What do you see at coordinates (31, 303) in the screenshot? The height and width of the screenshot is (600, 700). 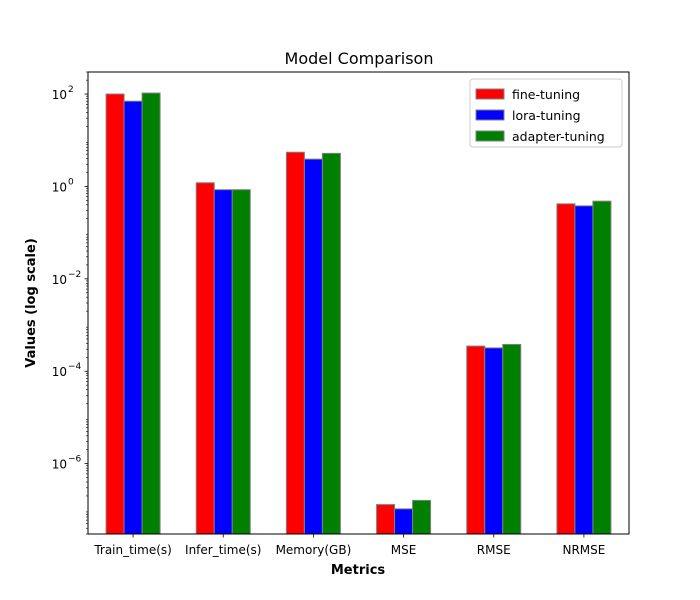 I see `y-axis-label: Values (log scale)` at bounding box center [31, 303].